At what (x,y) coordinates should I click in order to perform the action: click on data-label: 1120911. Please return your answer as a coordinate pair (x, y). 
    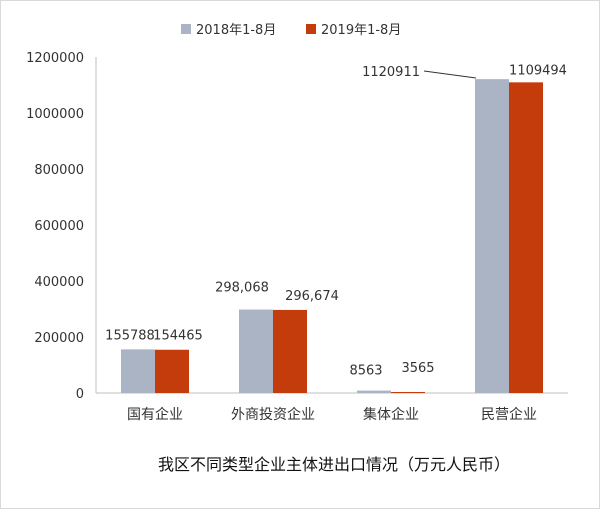
    Looking at the image, I should click on (391, 72).